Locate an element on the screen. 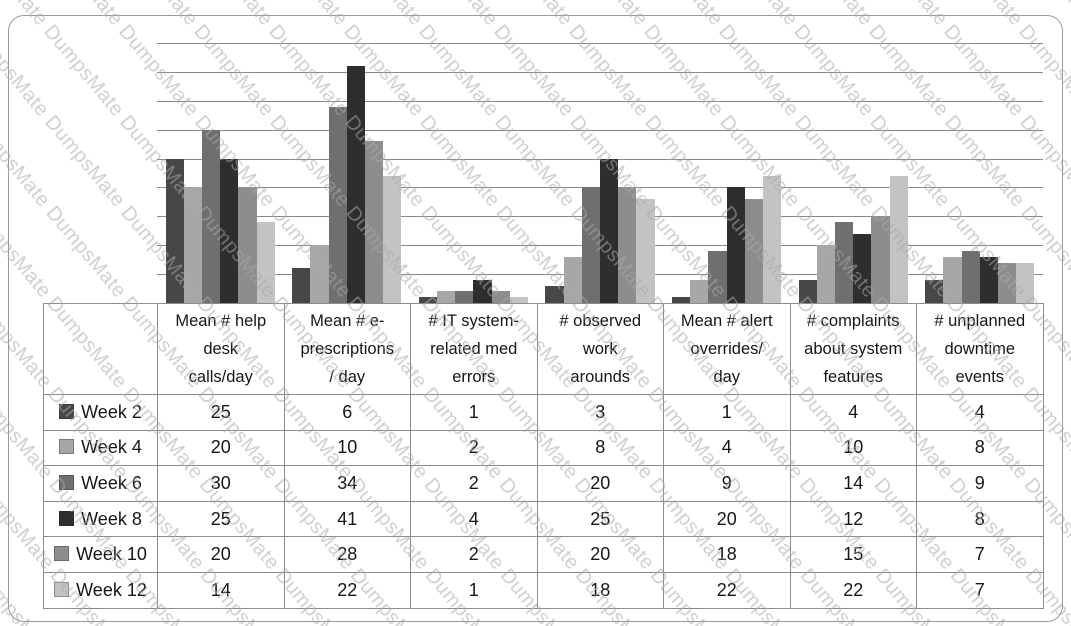  value-cell-week2-cat2: 6 is located at coordinates (347, 412).